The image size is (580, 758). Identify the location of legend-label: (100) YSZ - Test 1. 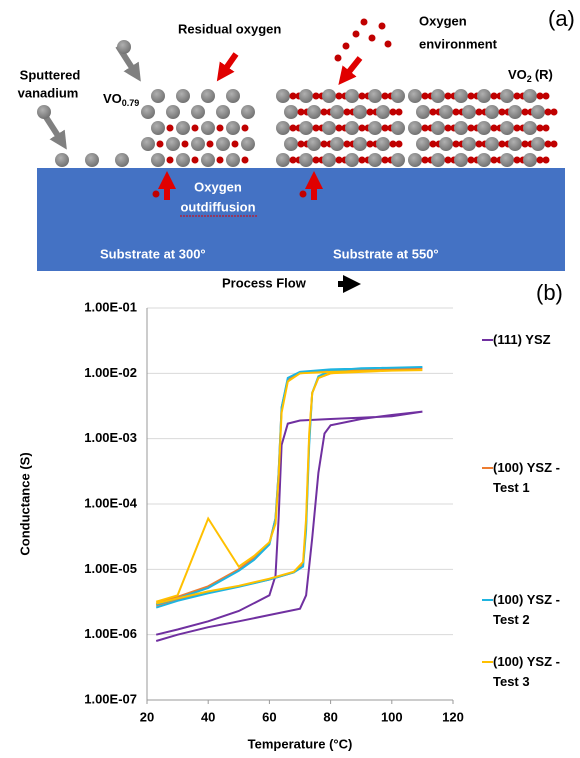
(526, 477).